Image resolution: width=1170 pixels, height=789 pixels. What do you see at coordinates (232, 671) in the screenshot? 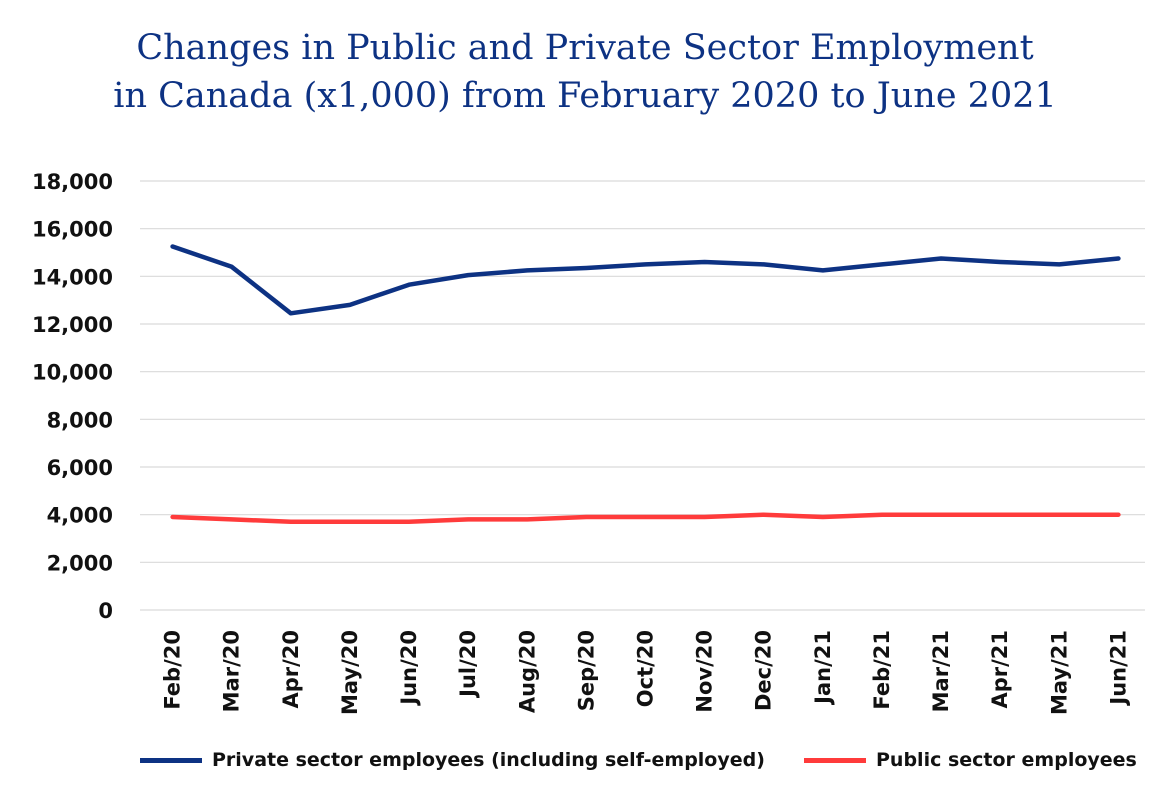
I see `x-tick-label: Mar/20` at bounding box center [232, 671].